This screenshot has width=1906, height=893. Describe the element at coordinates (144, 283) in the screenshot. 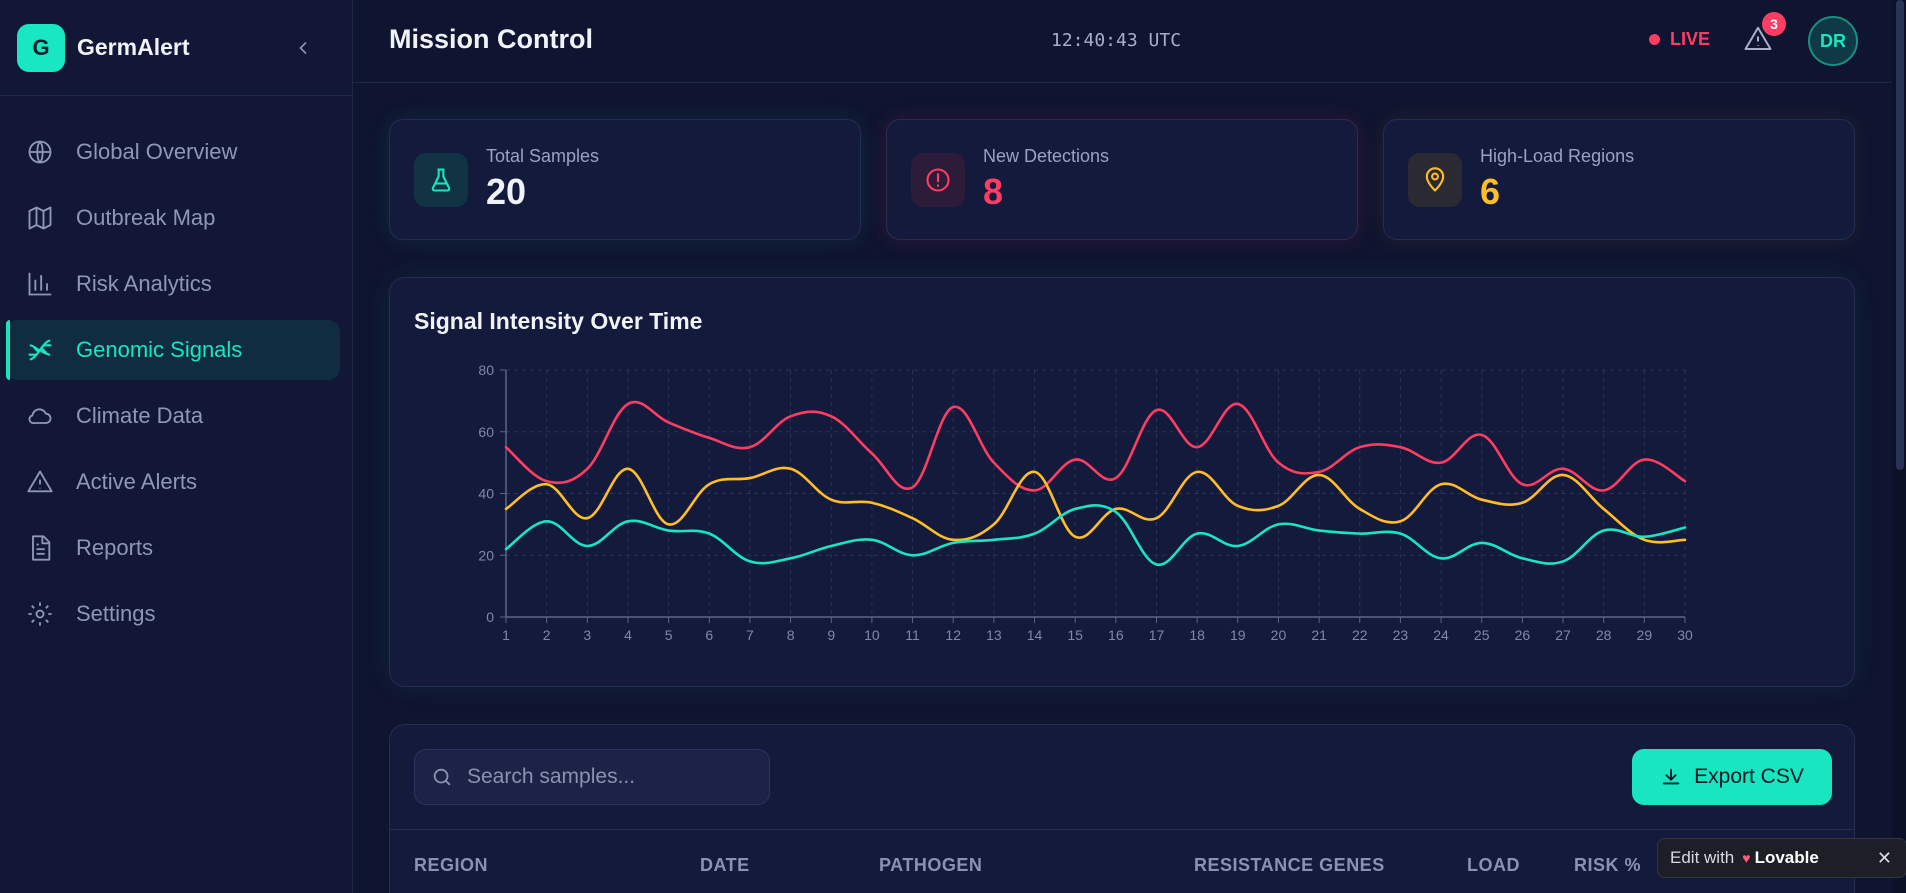

I see `sidebar-item-label: Risk Analytics` at that location.